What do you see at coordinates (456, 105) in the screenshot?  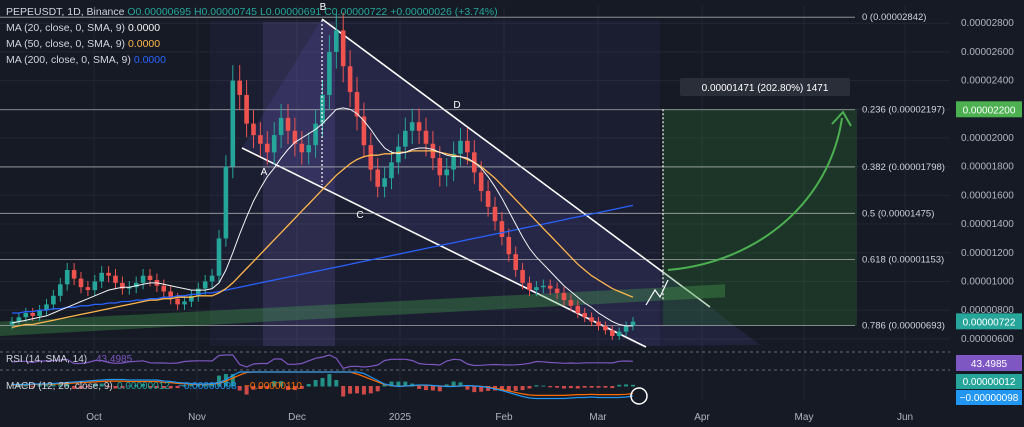 I see `pattern-point-label: D` at bounding box center [456, 105].